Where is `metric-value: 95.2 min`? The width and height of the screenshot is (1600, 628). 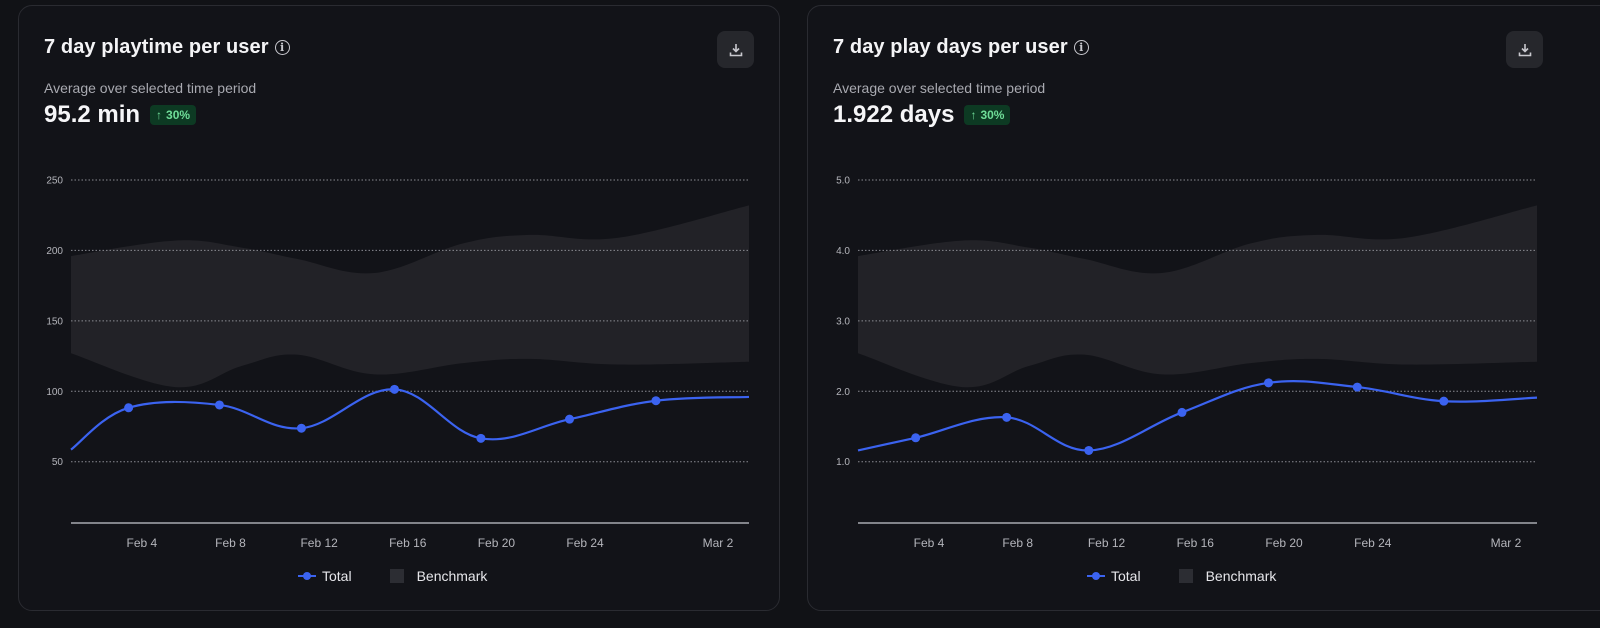 metric-value: 95.2 min is located at coordinates (92, 114).